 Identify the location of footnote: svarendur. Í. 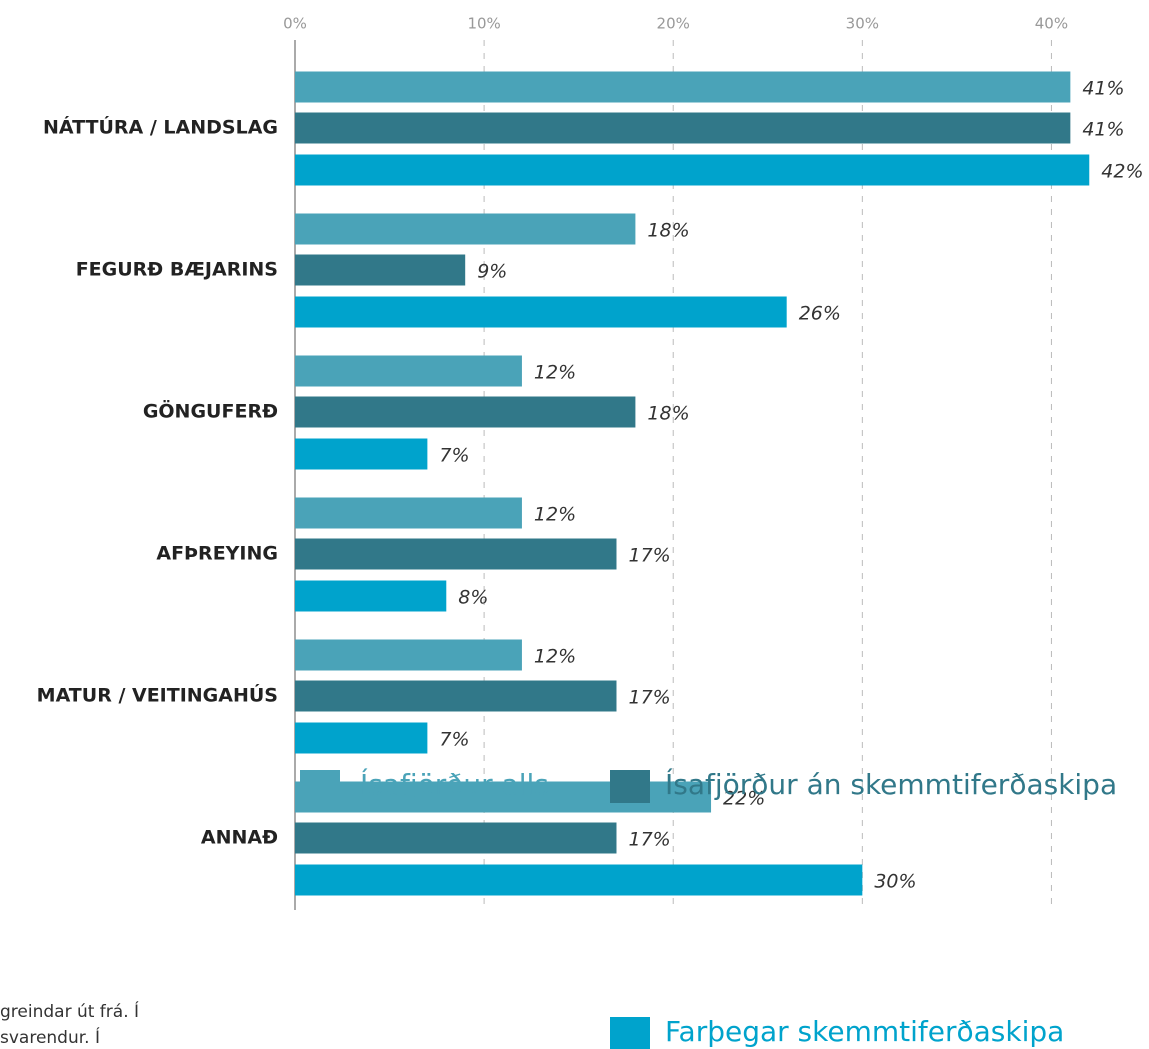
(50, 1037).